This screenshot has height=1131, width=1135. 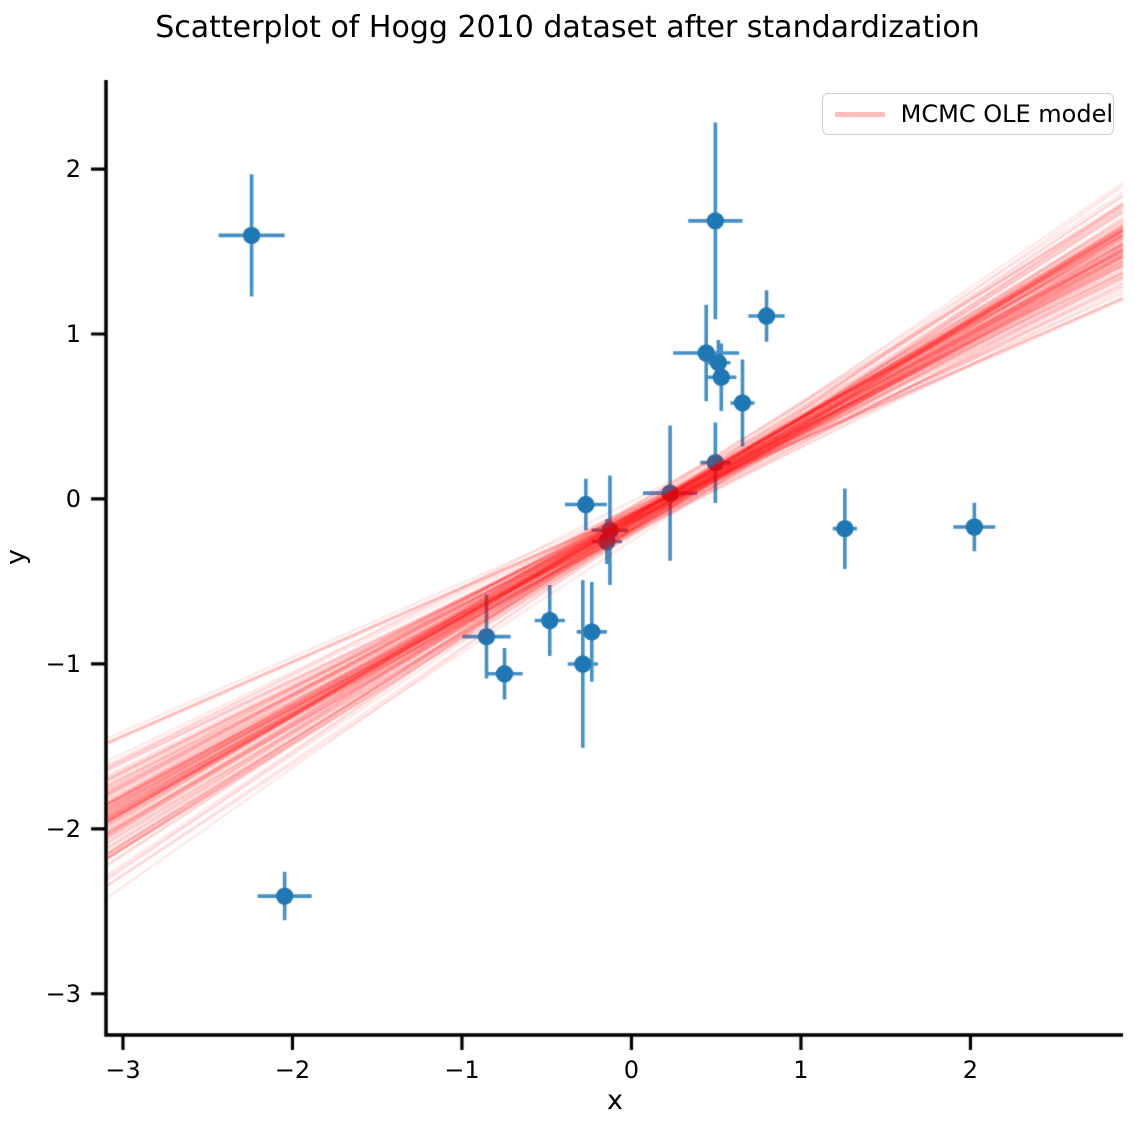 I want to click on legend-label: MCMC OLE model, so click(x=1006, y=114).